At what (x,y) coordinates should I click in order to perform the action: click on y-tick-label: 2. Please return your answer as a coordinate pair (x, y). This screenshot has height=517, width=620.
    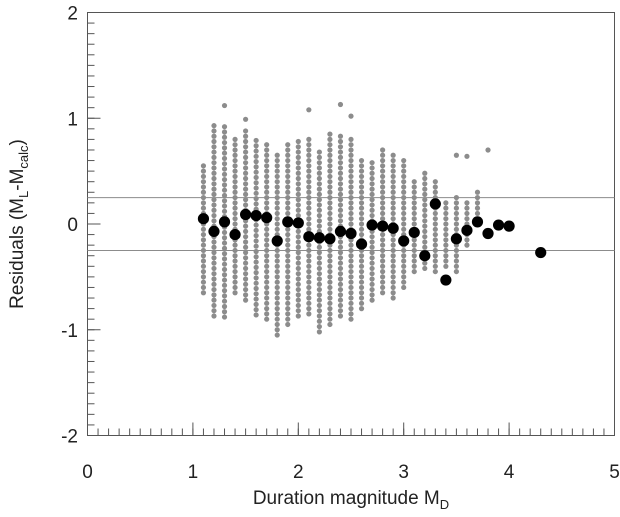
    Looking at the image, I should click on (72, 14).